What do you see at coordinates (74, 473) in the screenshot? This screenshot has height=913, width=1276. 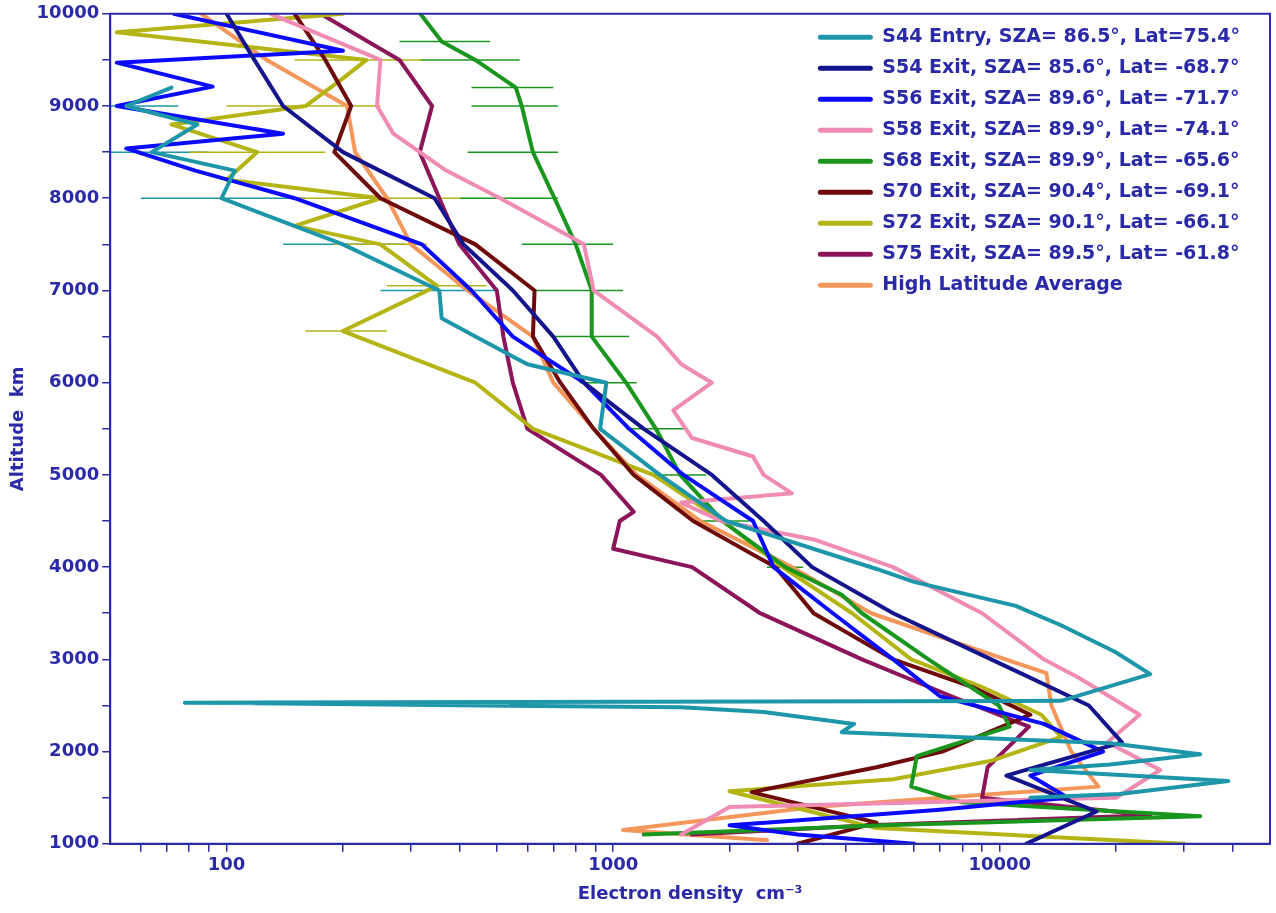 I see `y-tick-label: 5000` at bounding box center [74, 473].